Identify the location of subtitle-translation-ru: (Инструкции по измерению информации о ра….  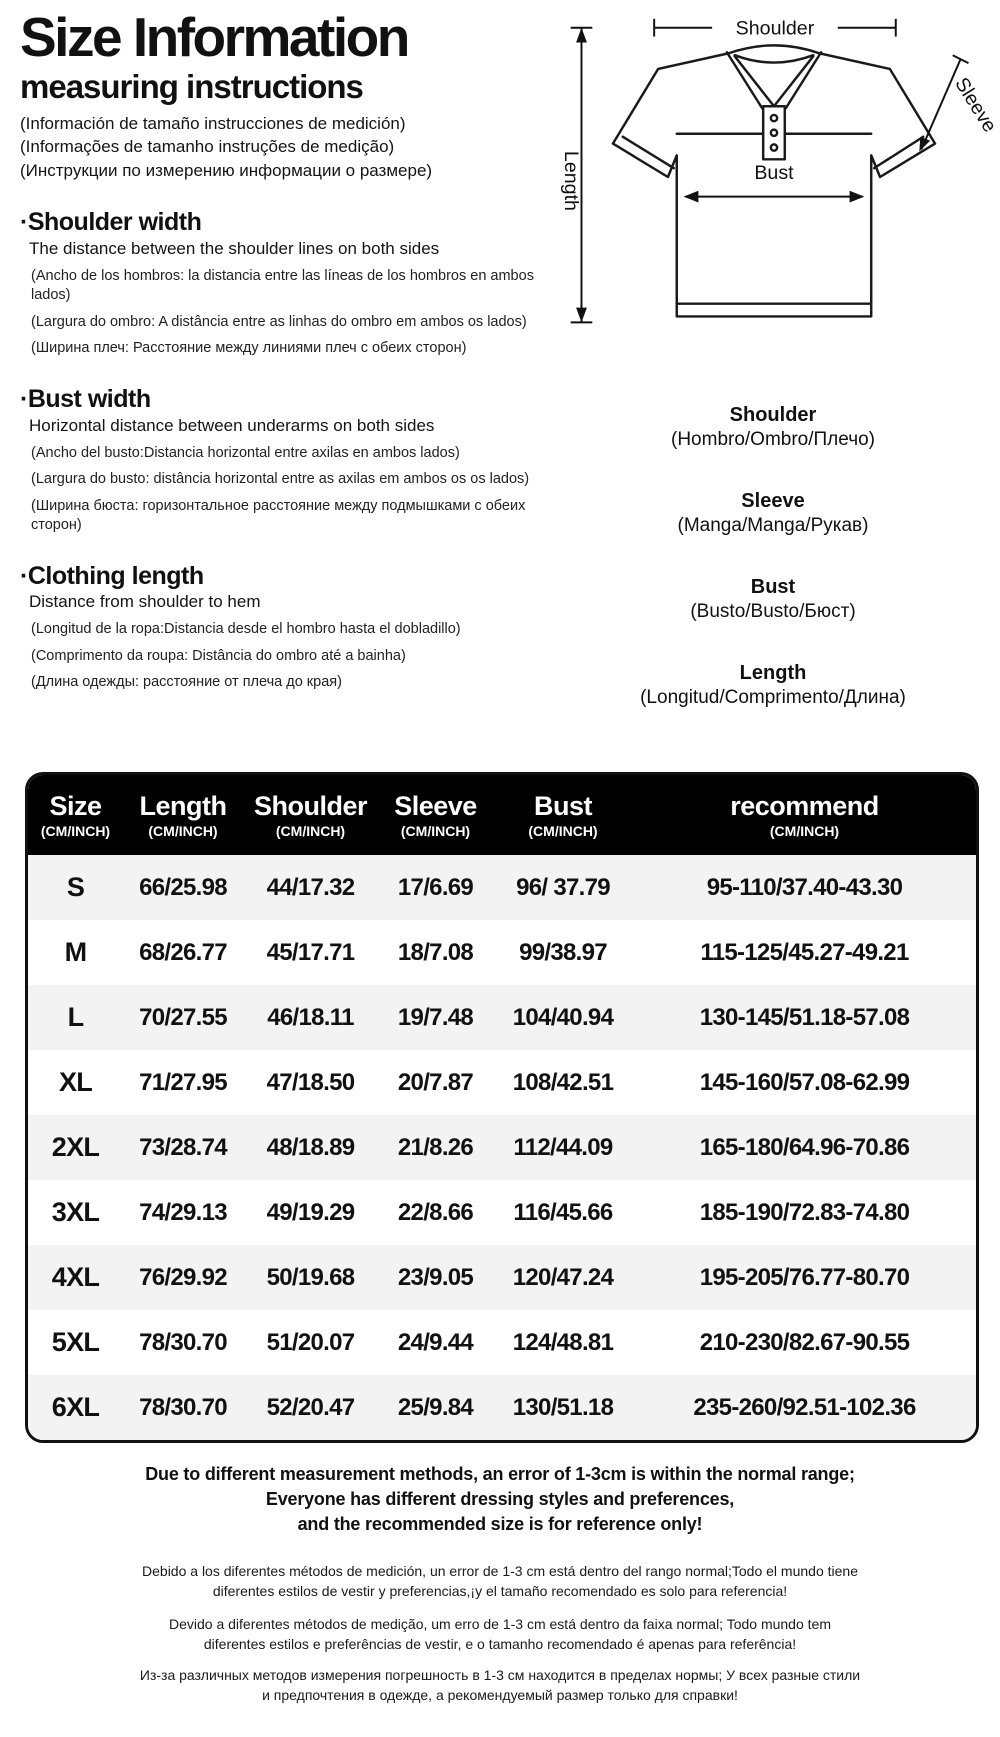
(226, 170).